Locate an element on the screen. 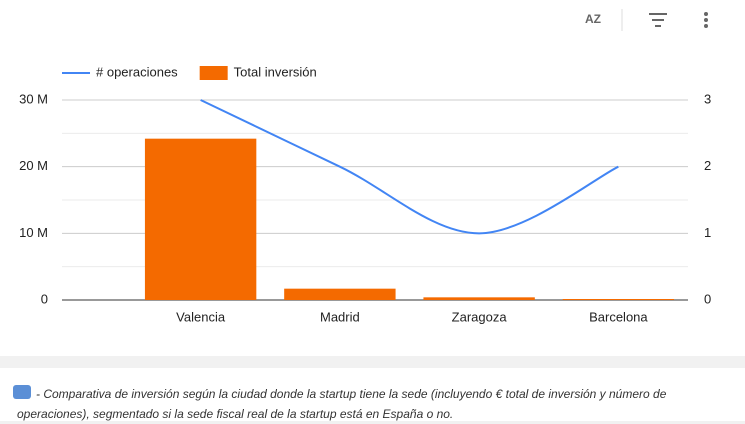 This screenshot has height=424, width=745. y-tick-label: 30 M is located at coordinates (33, 98).